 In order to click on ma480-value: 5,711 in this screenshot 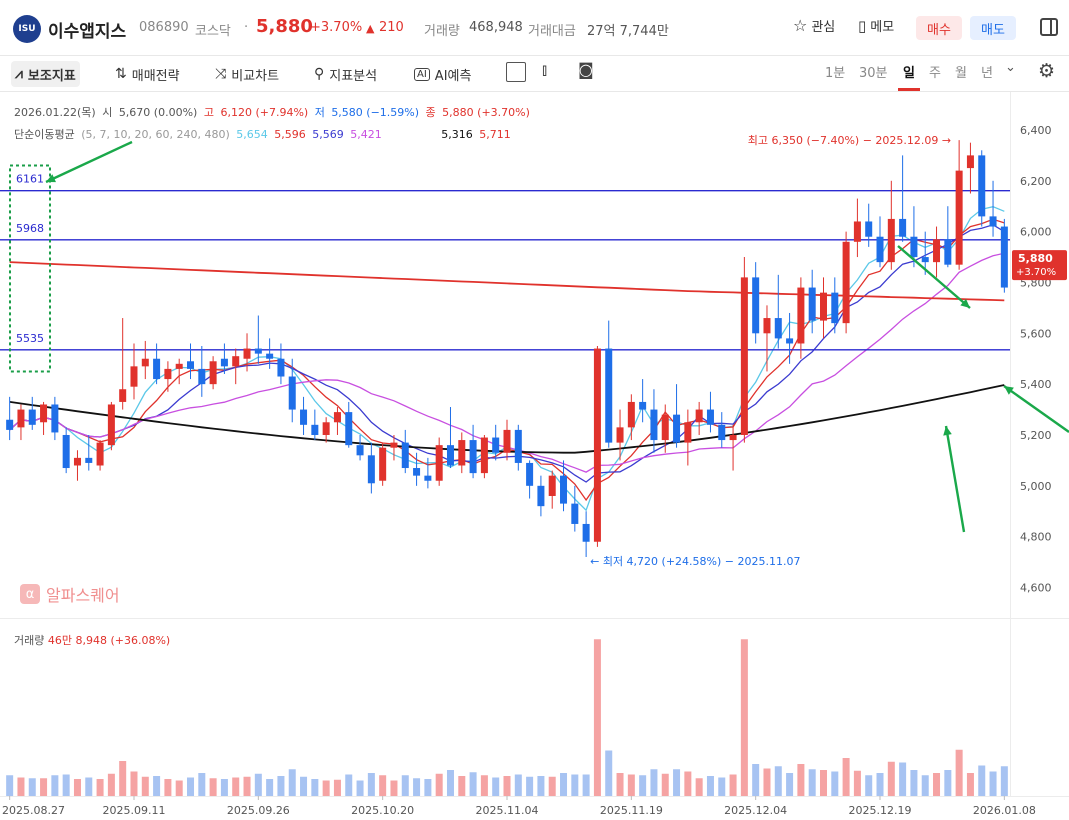, I will do `click(495, 134)`.